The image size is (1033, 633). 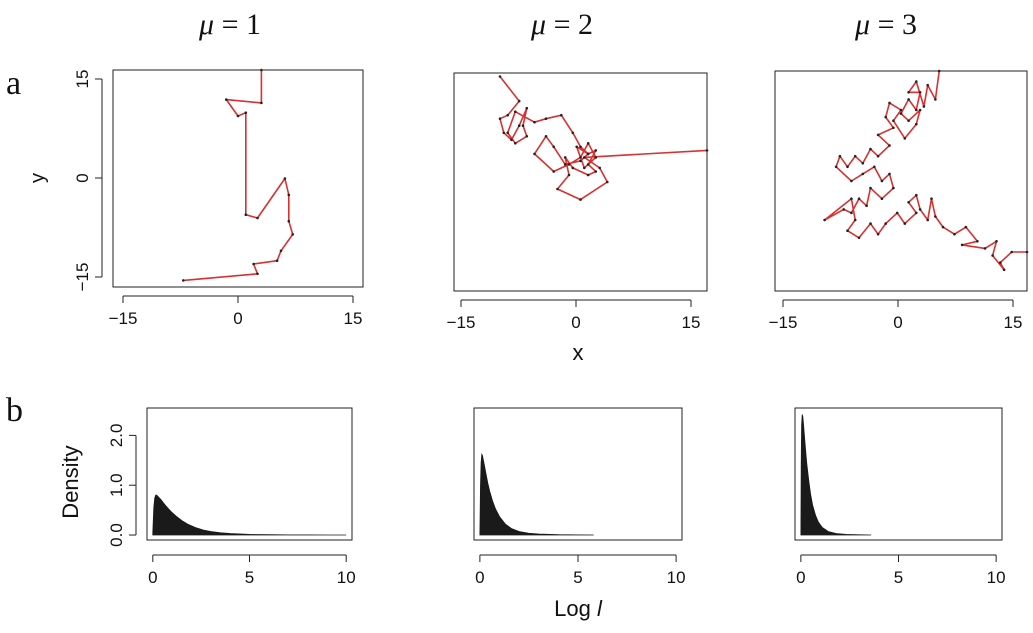 I want to click on y-axis-title-b: Density, so click(x=70, y=481).